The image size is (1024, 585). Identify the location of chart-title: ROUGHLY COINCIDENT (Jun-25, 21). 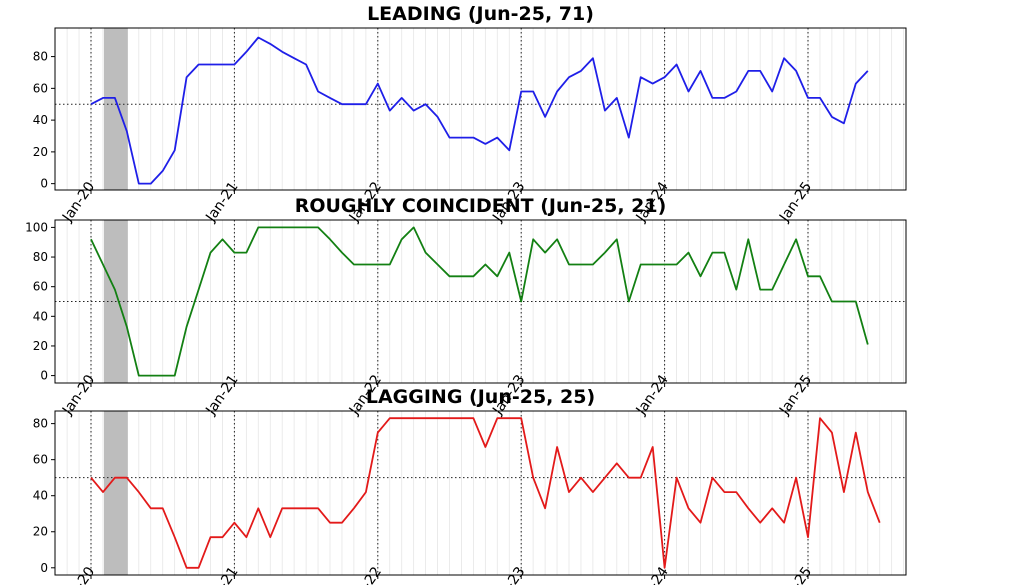
(481, 206).